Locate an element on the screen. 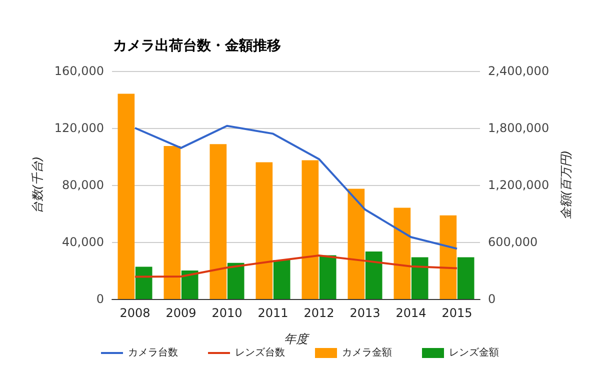  y-axis-title: 台数(千台) is located at coordinates (37, 185).